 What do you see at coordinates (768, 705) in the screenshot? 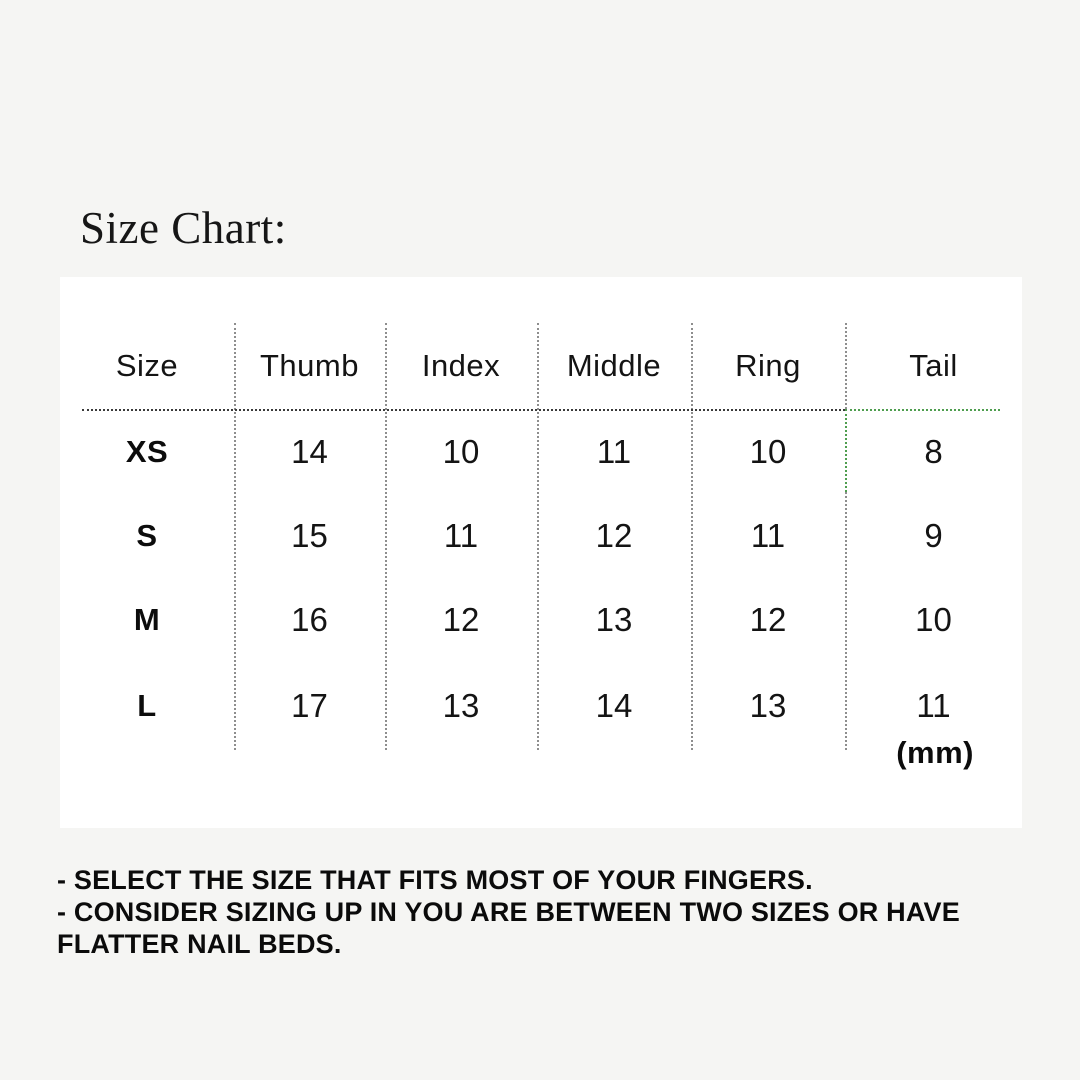
I see `cell-l-ring: 13` at bounding box center [768, 705].